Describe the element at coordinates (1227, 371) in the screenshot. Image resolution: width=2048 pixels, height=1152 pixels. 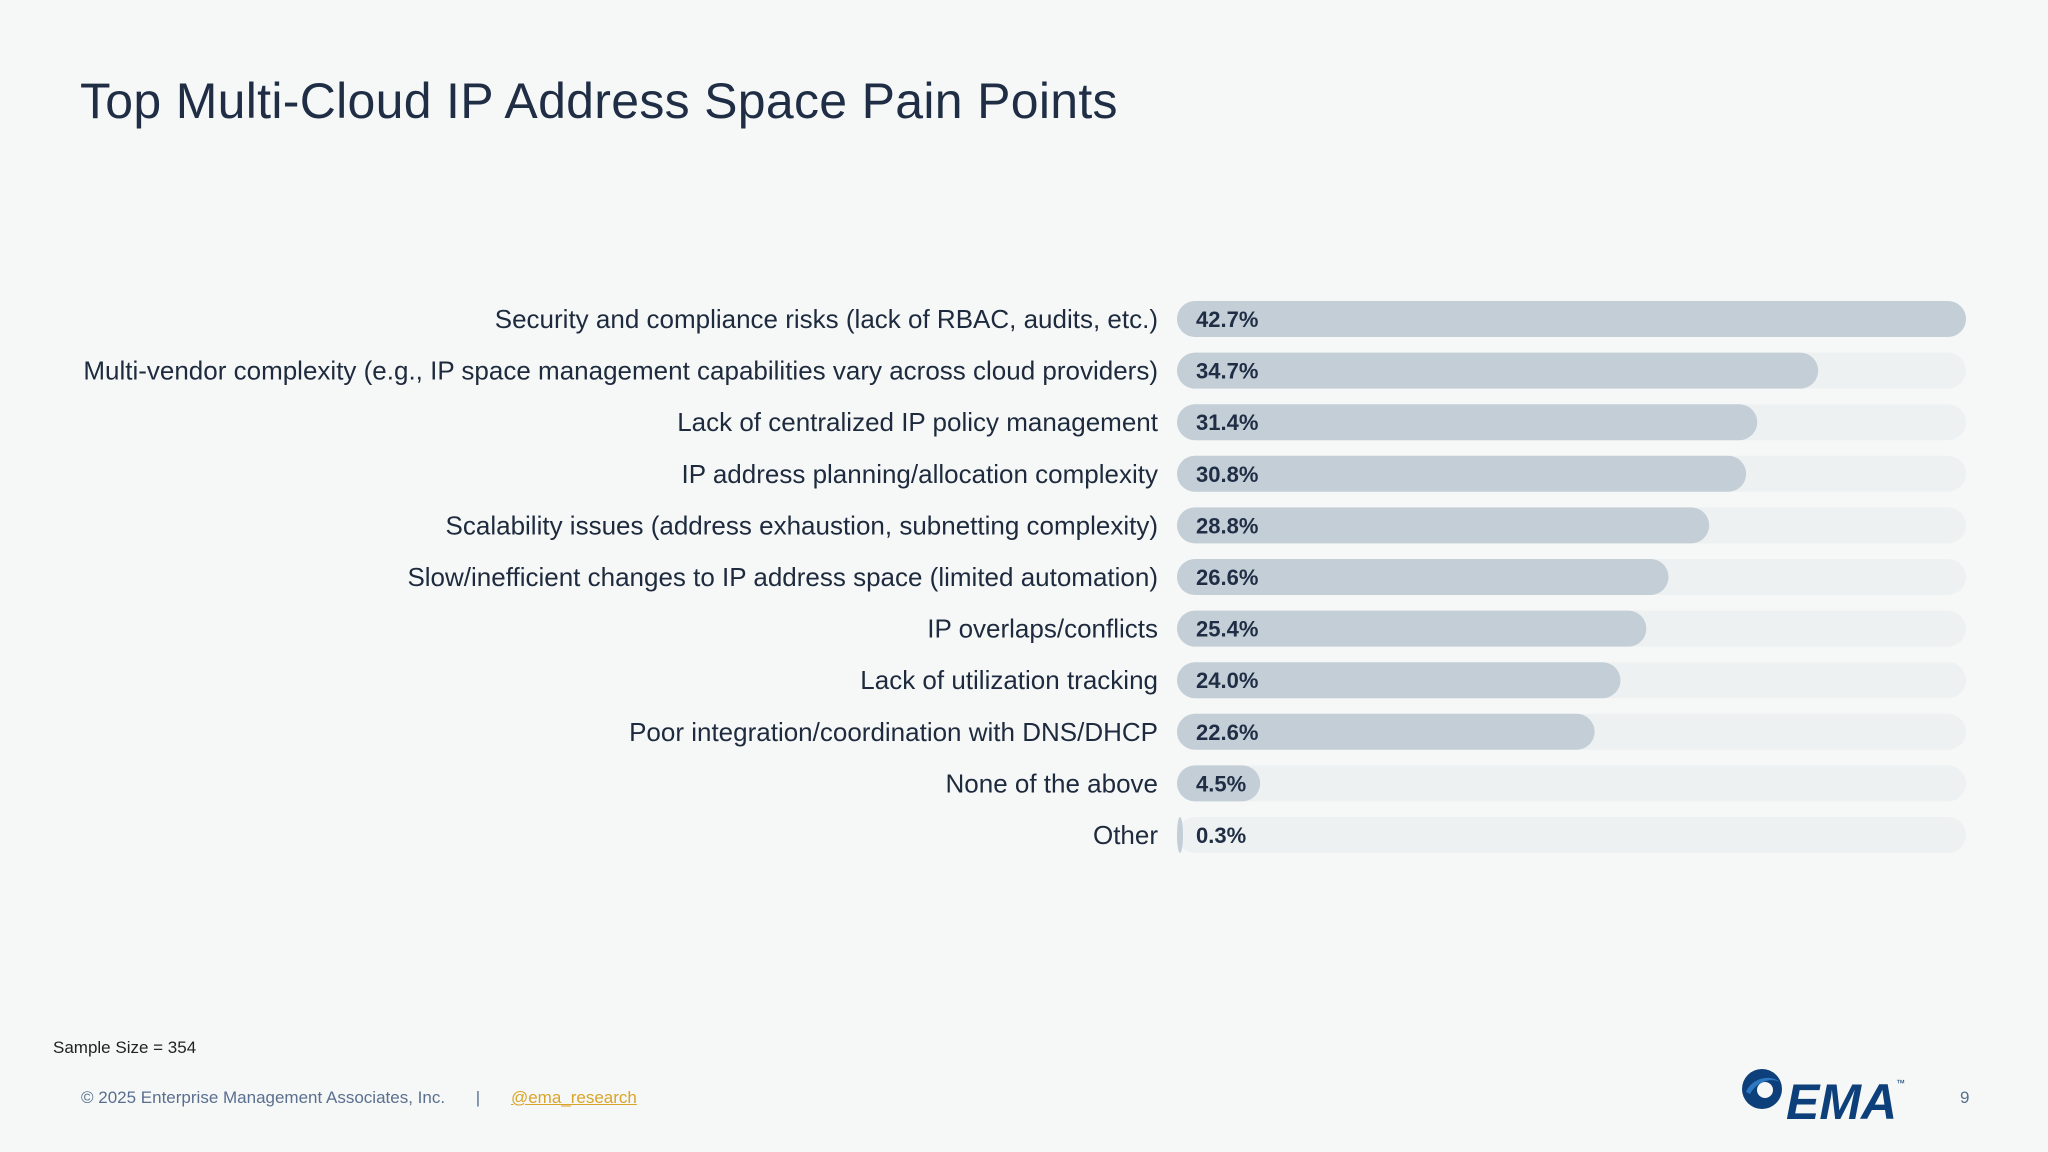
I see `data-label: 34.7%` at that location.